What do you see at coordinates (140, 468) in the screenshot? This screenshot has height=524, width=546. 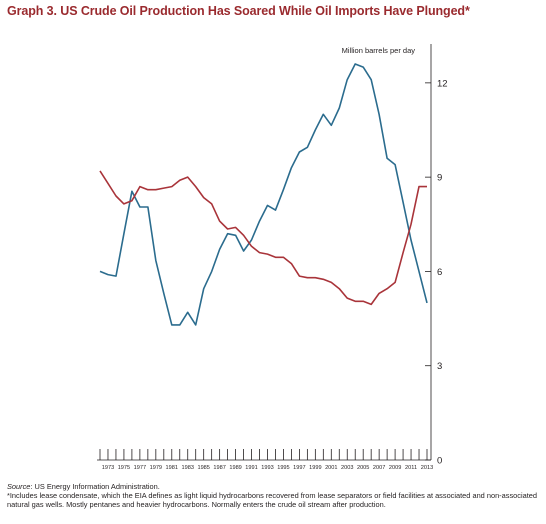 I see `x-tick-label: 1977` at bounding box center [140, 468].